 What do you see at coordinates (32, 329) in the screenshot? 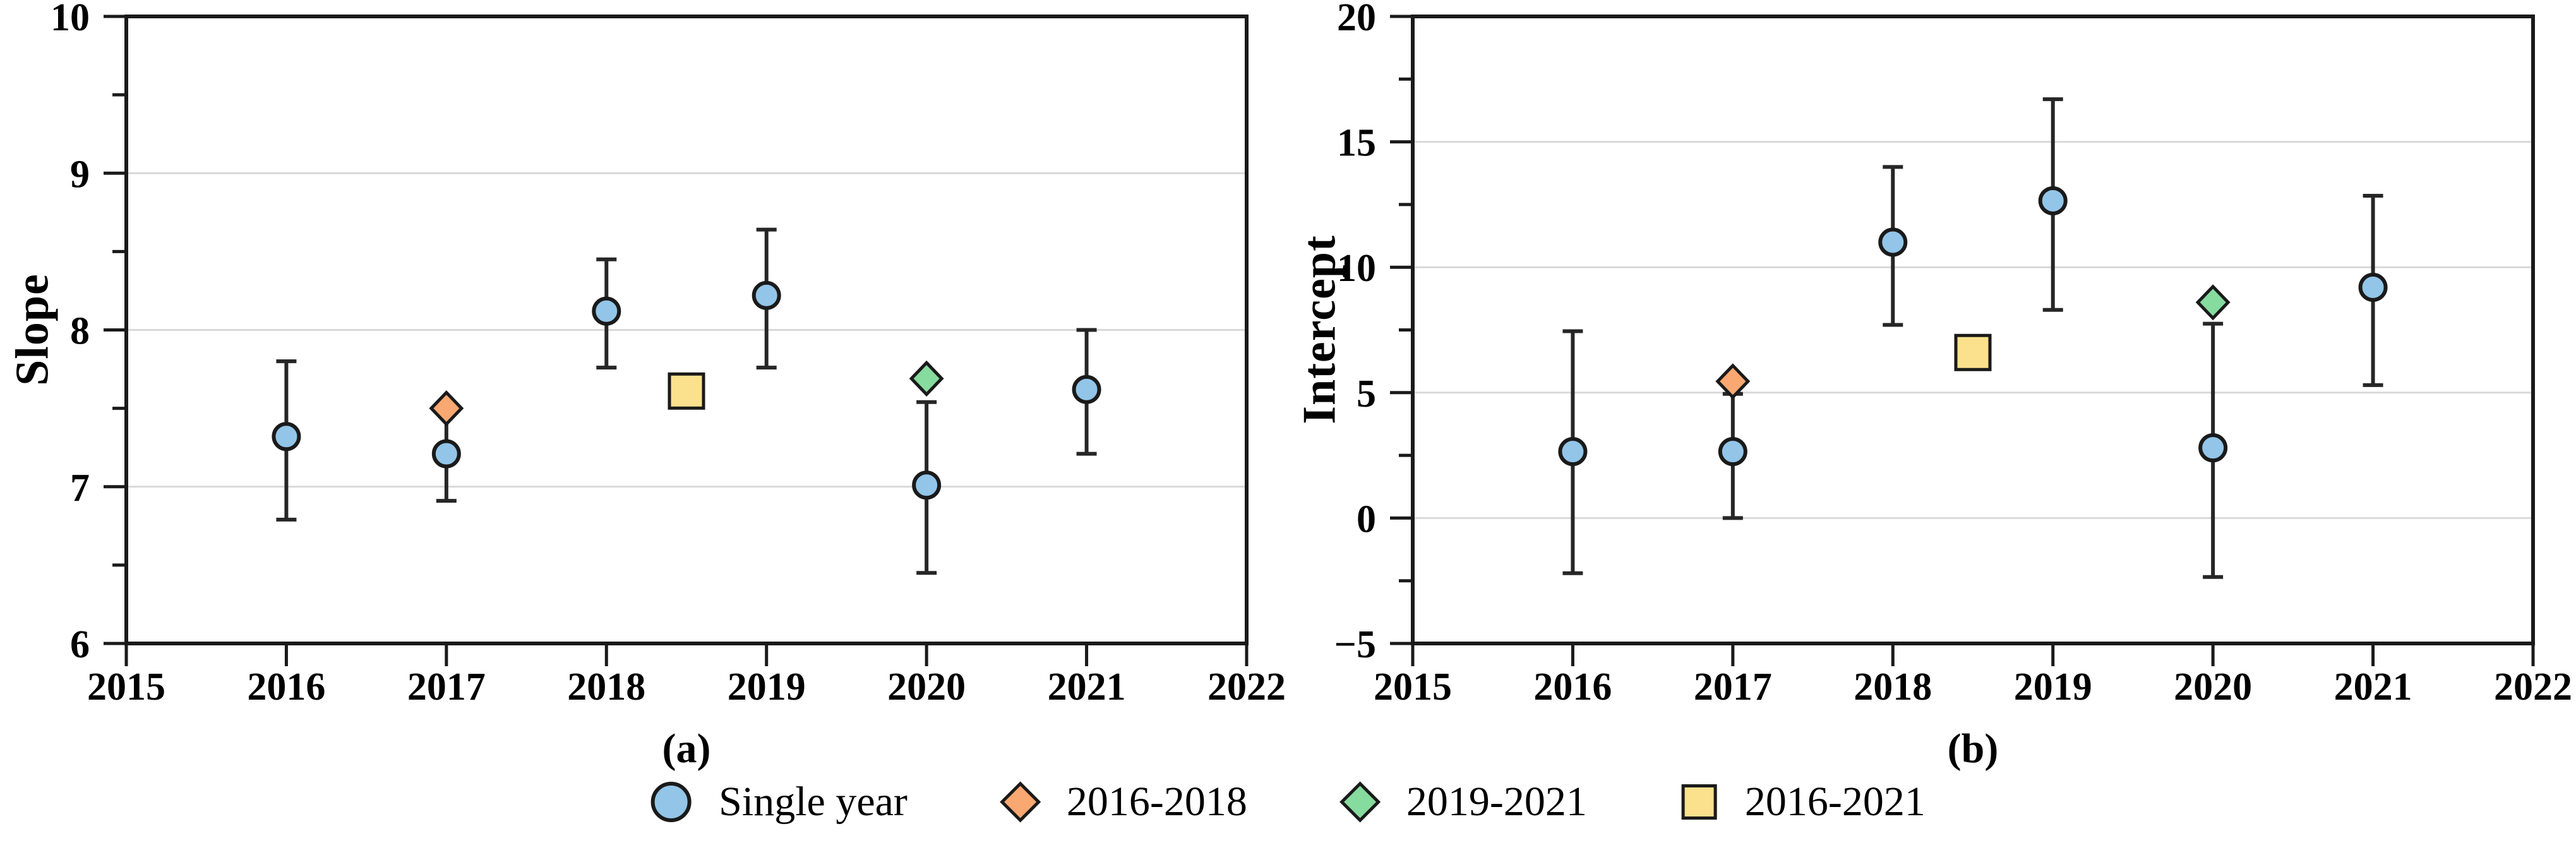
I see `y-axis-label-slope: Slope` at bounding box center [32, 329].